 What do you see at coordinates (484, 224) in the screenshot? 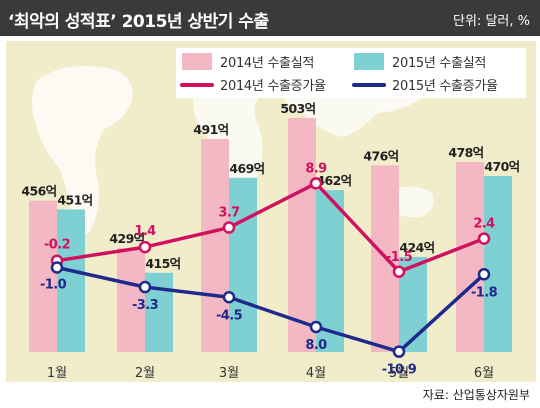
I see `line-value-label: 2.4` at bounding box center [484, 224].